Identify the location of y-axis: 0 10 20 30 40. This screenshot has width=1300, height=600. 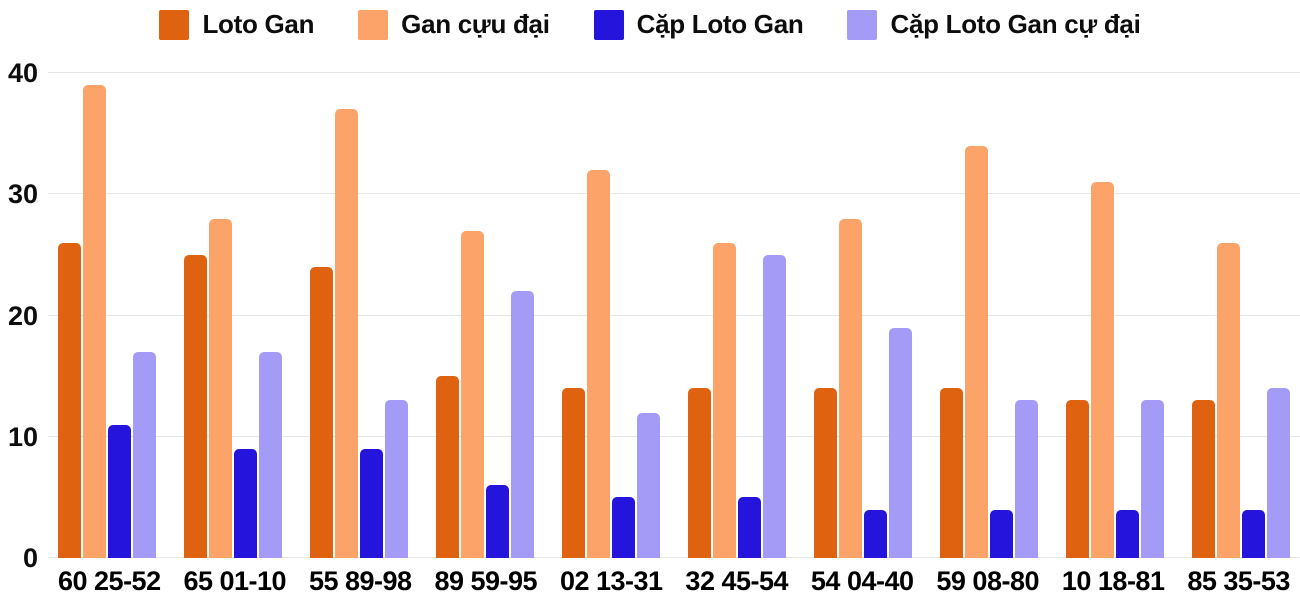
(19, 315).